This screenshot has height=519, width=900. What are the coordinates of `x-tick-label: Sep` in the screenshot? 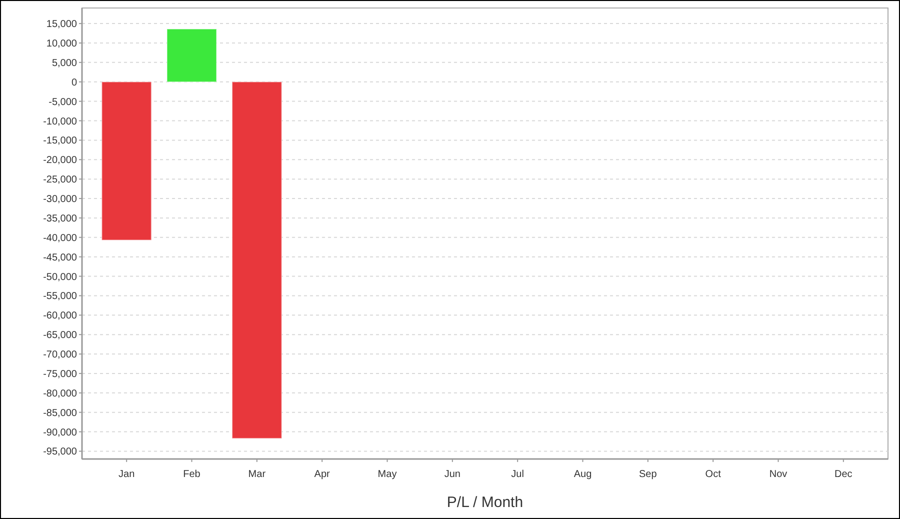 It's located at (648, 474).